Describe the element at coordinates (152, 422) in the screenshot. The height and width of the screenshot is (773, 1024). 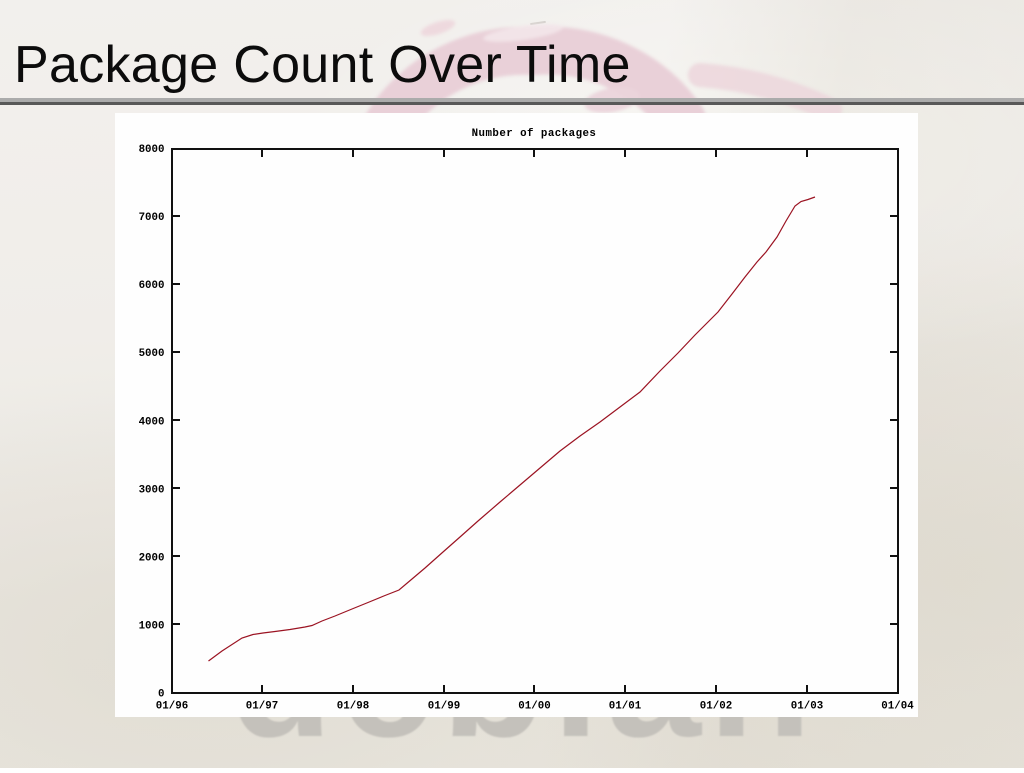
I see `svg-text: 4000` at that location.